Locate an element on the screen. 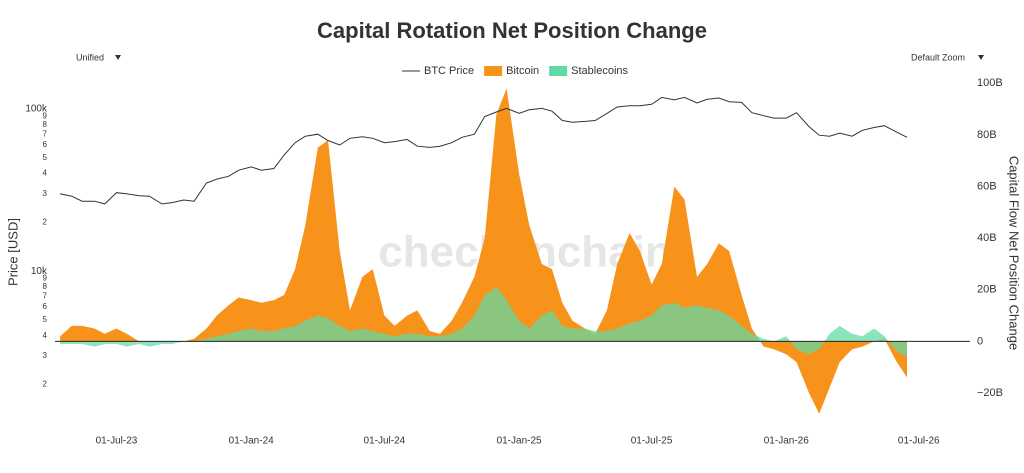 This screenshot has width=1024, height=473. y-axis-title: Price [USD] is located at coordinates (12, 252).